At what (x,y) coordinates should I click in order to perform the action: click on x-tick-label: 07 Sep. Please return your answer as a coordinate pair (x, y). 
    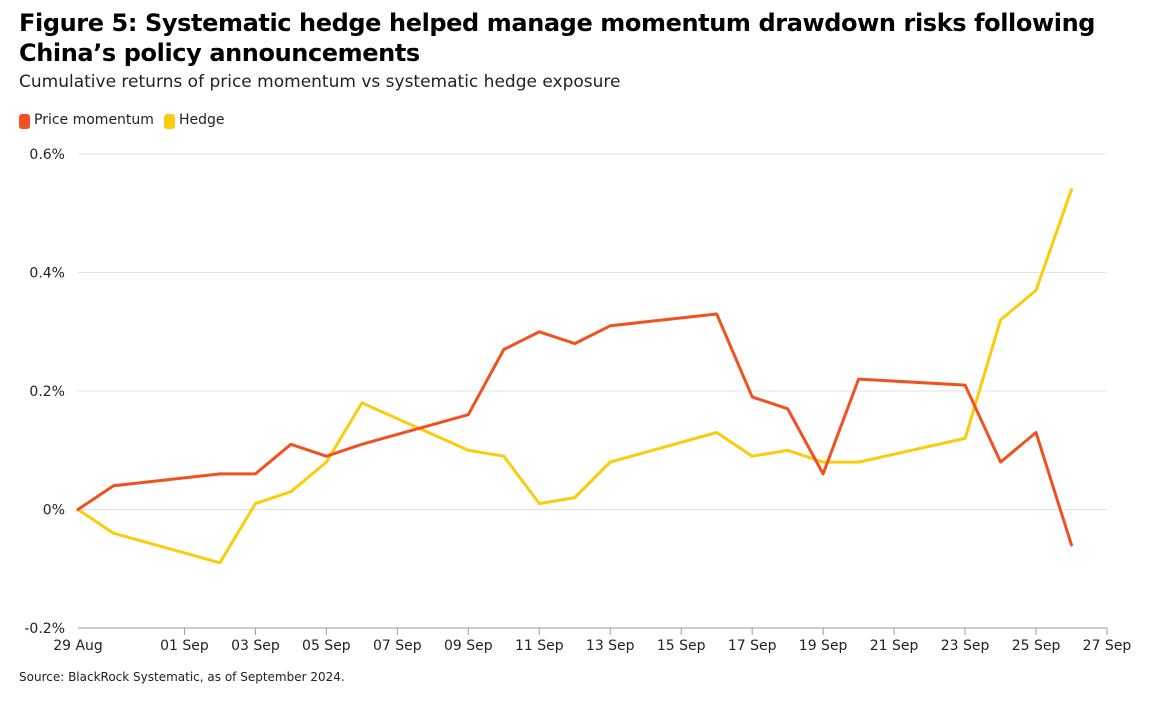
    Looking at the image, I should click on (397, 646).